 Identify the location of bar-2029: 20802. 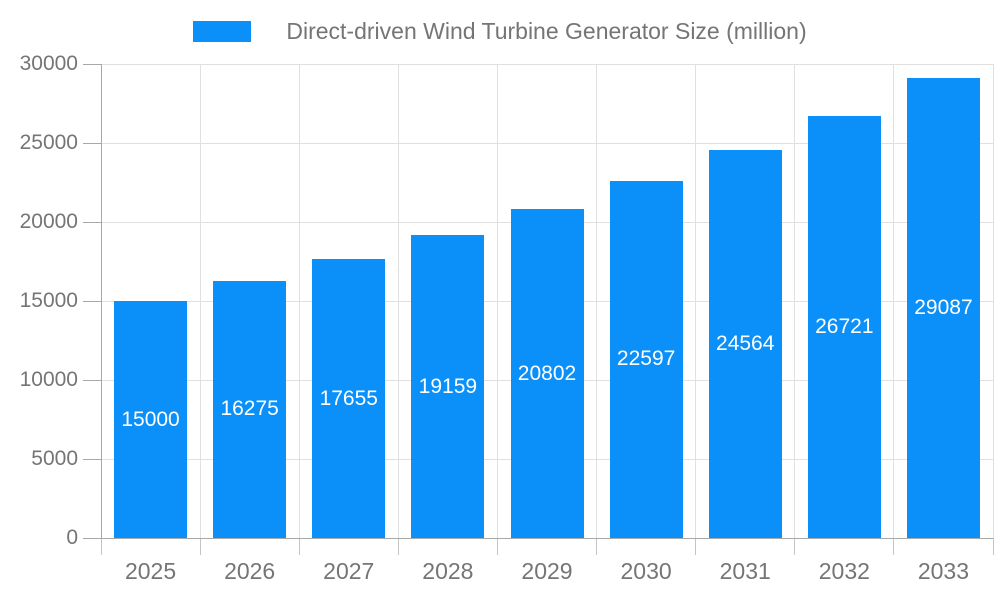
(547, 373).